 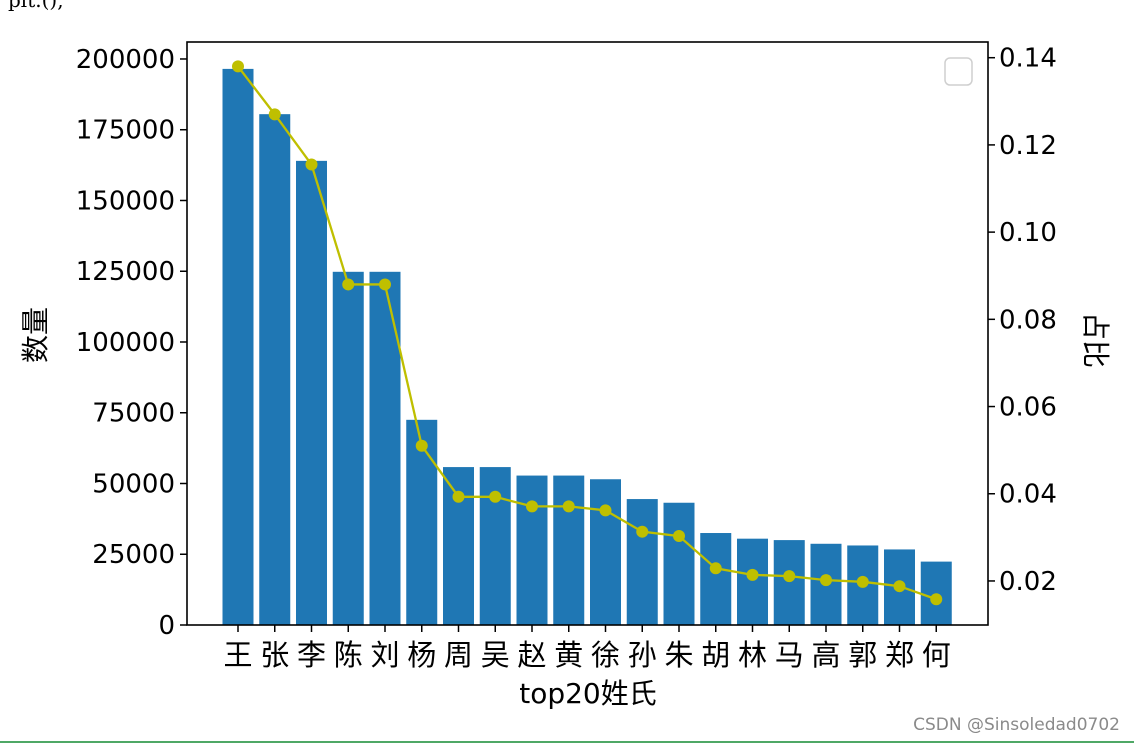 What do you see at coordinates (1028, 495) in the screenshot?
I see `y2-tick-label: 0.04` at bounding box center [1028, 495].